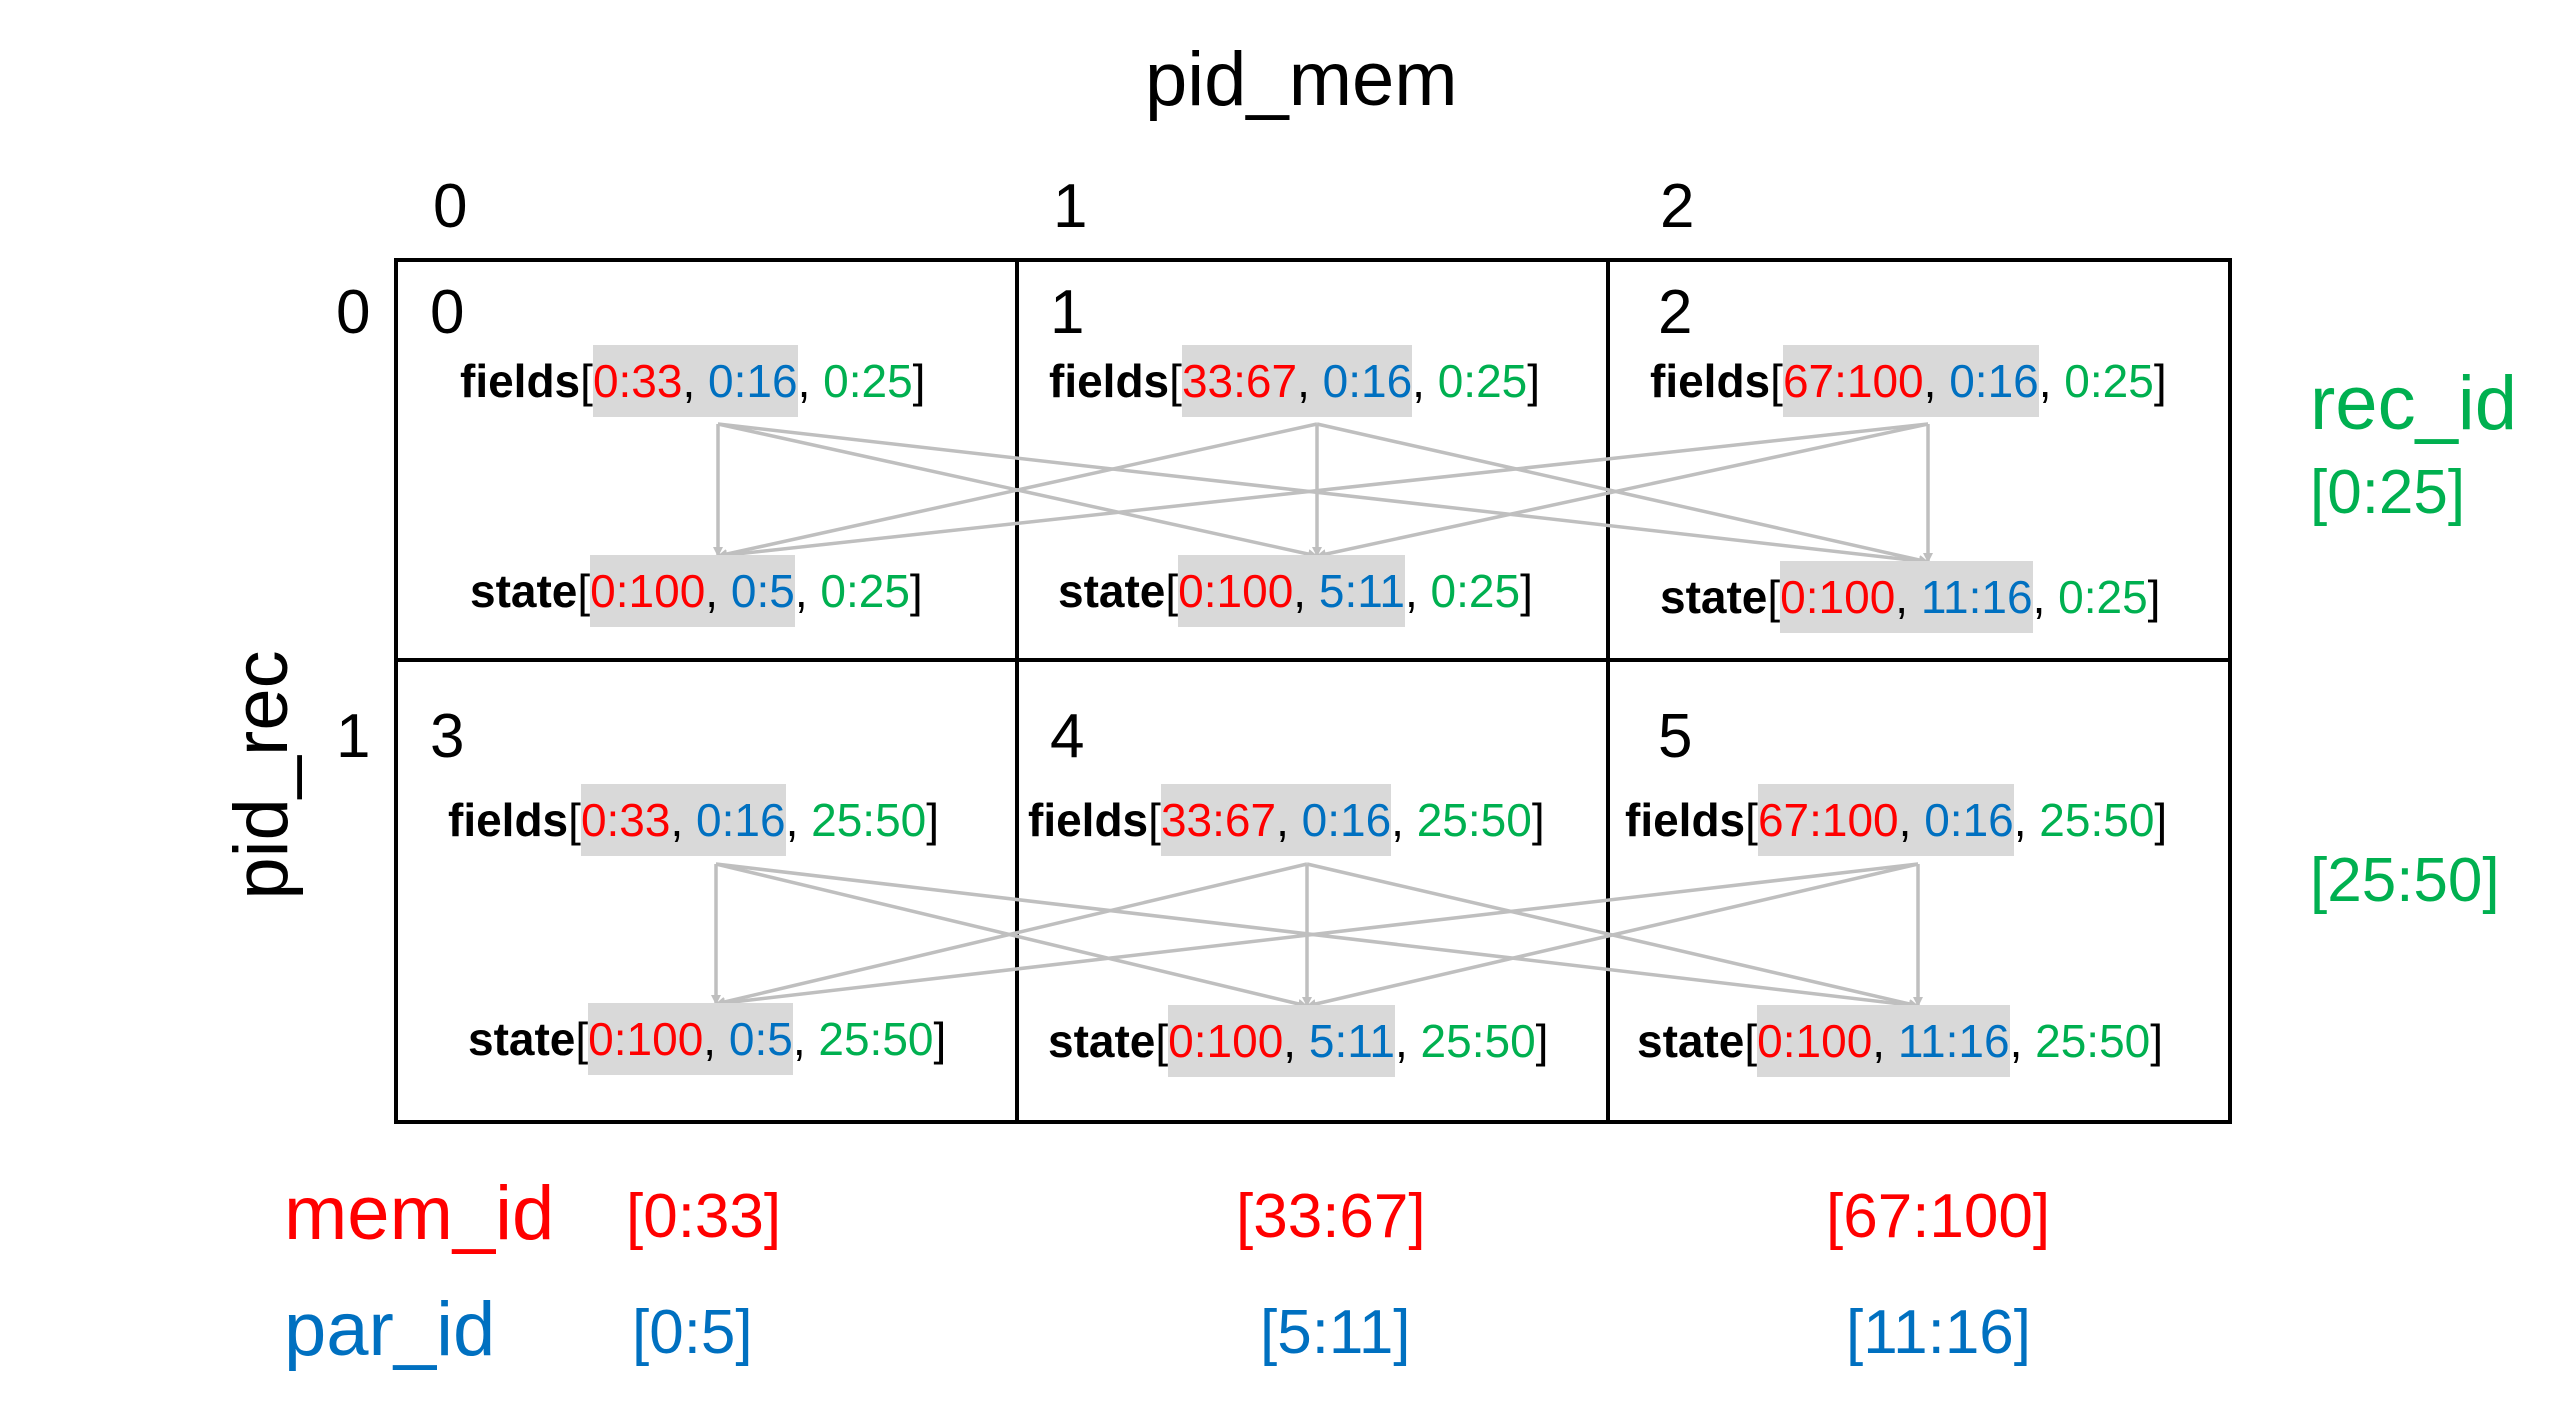  What do you see at coordinates (707, 1039) in the screenshot?
I see `state-expr-3: state[0:100, 0:5, 25:50]` at bounding box center [707, 1039].